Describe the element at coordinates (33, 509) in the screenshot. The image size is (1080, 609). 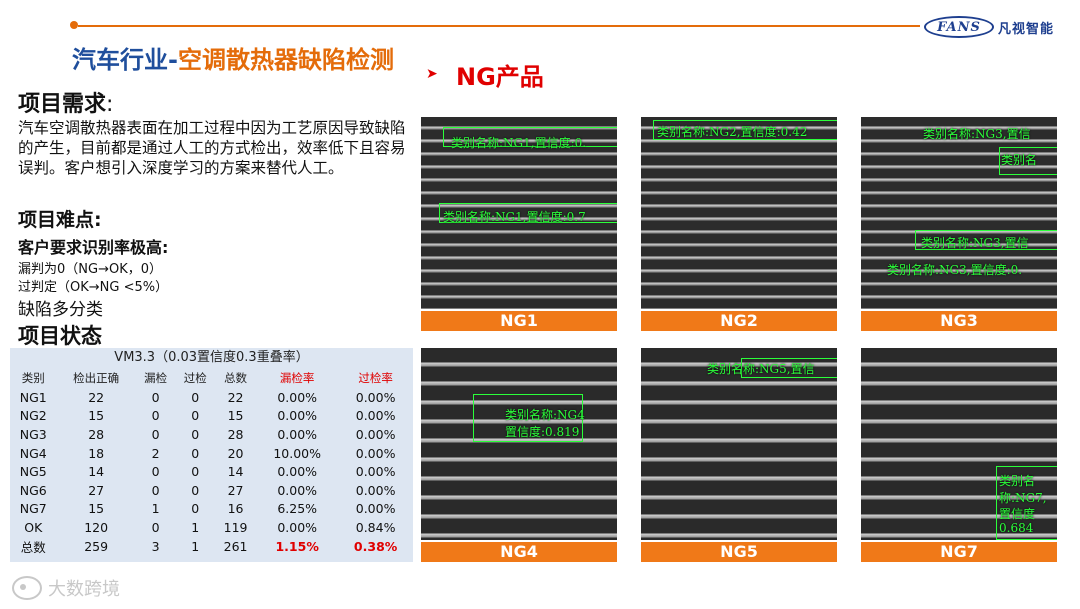
I see `category-cell: NG7` at that location.